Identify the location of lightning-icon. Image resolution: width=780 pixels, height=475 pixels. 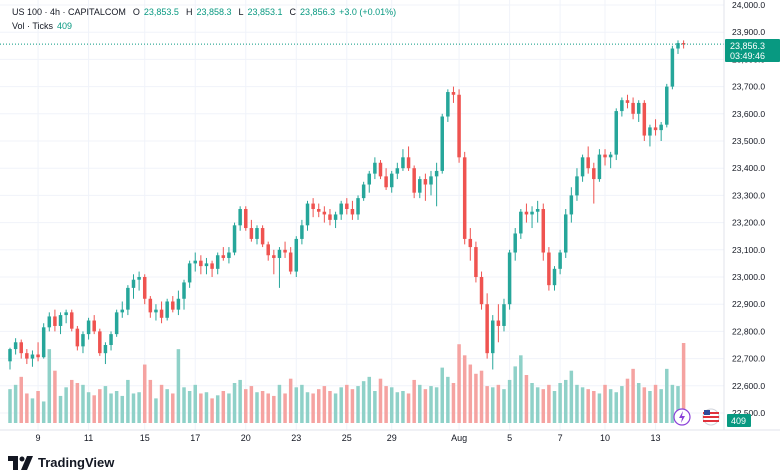
(682, 417).